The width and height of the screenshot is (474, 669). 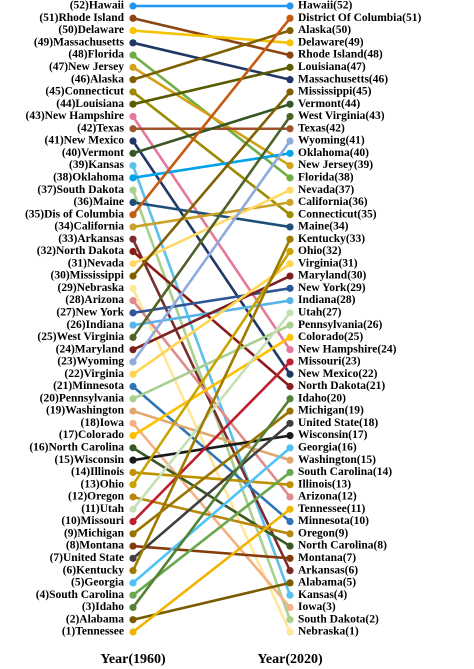 I want to click on point-label: Indiana(28), so click(x=327, y=300).